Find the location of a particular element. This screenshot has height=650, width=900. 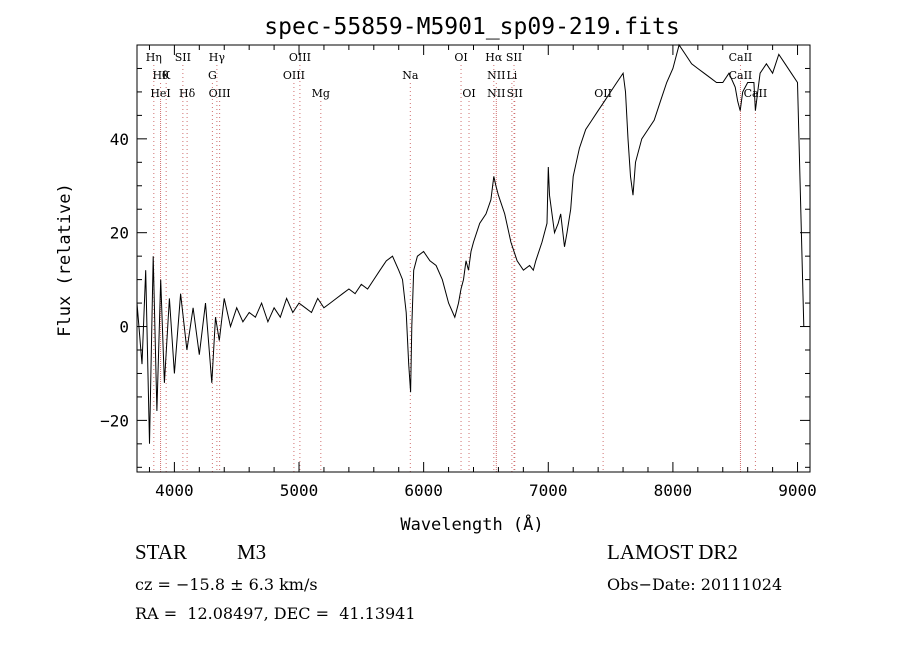

x-tick-label: 7000 is located at coordinates (548, 490).